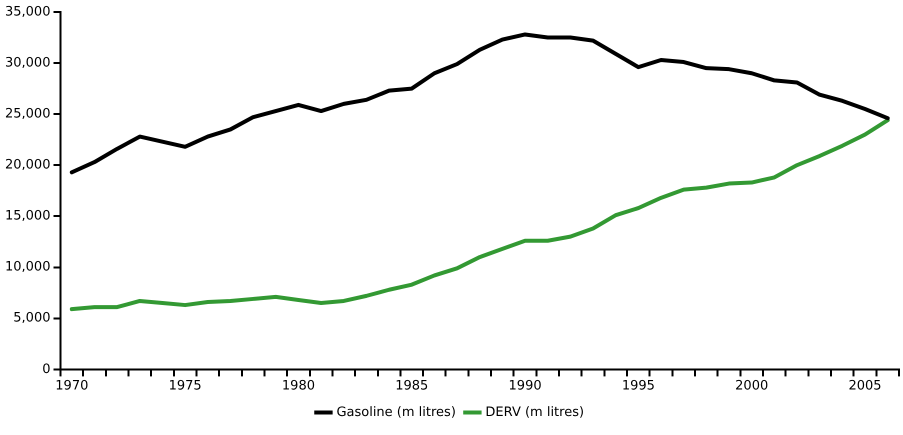  Describe the element at coordinates (751, 386) in the screenshot. I see `x-tick-label: 2000` at that location.